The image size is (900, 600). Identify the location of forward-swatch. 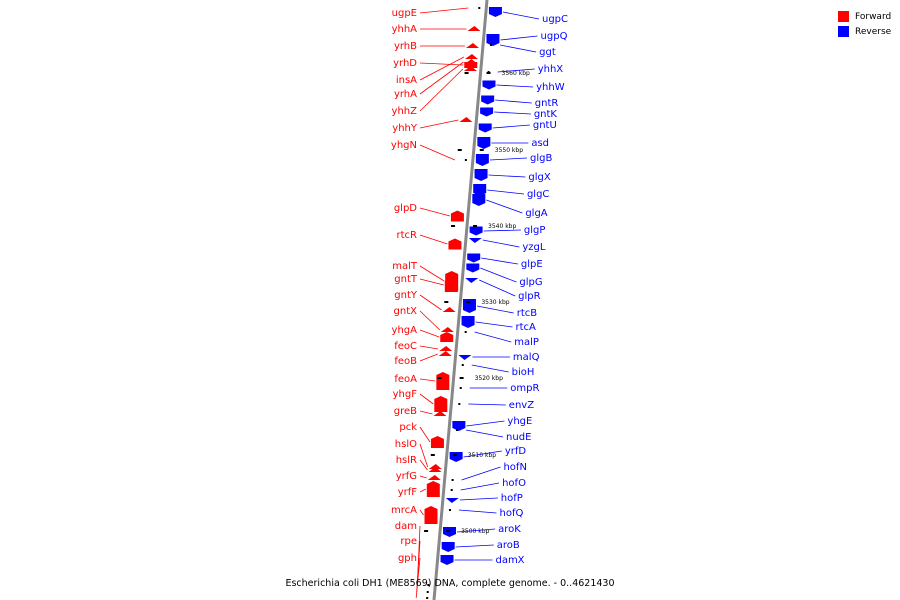
(843, 16).